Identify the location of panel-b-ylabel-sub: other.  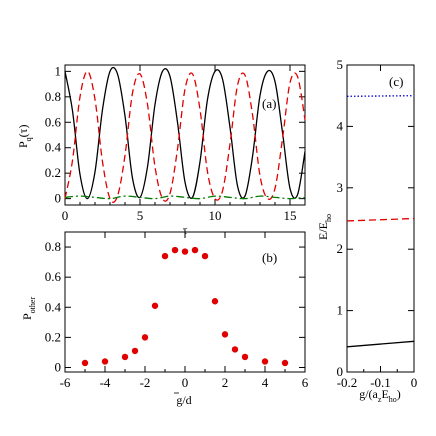
(32, 305).